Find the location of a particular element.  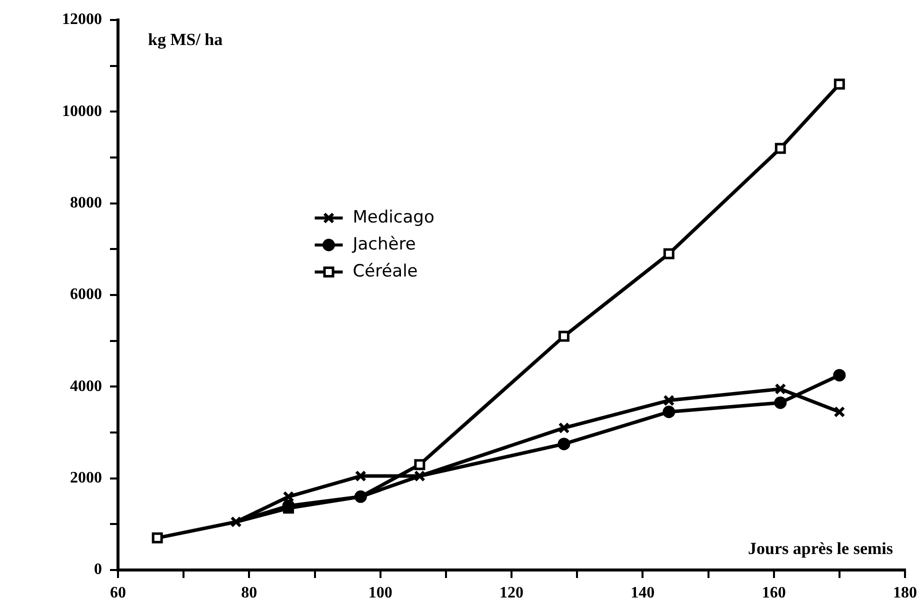

x-tick-label: 160 is located at coordinates (774, 593).